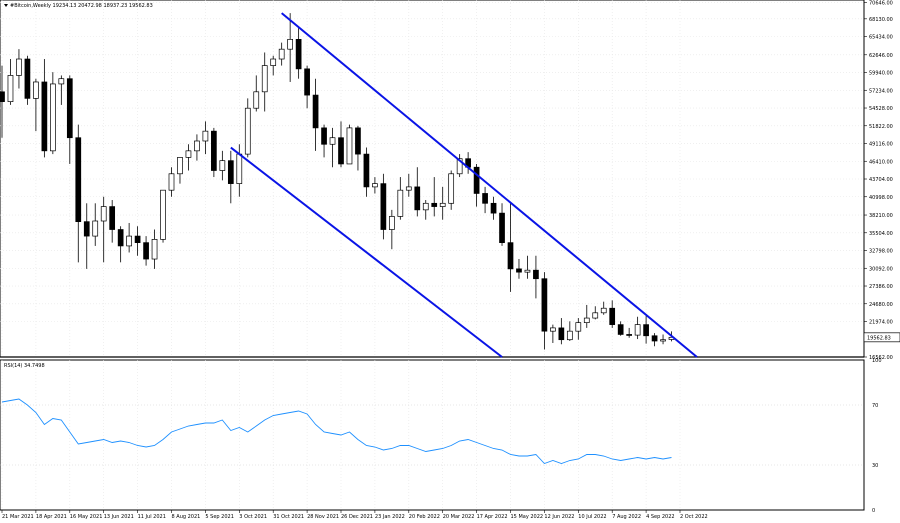  What do you see at coordinates (219, 517) in the screenshot?
I see `x-tick-label: 5 Sep 2021` at bounding box center [219, 517].